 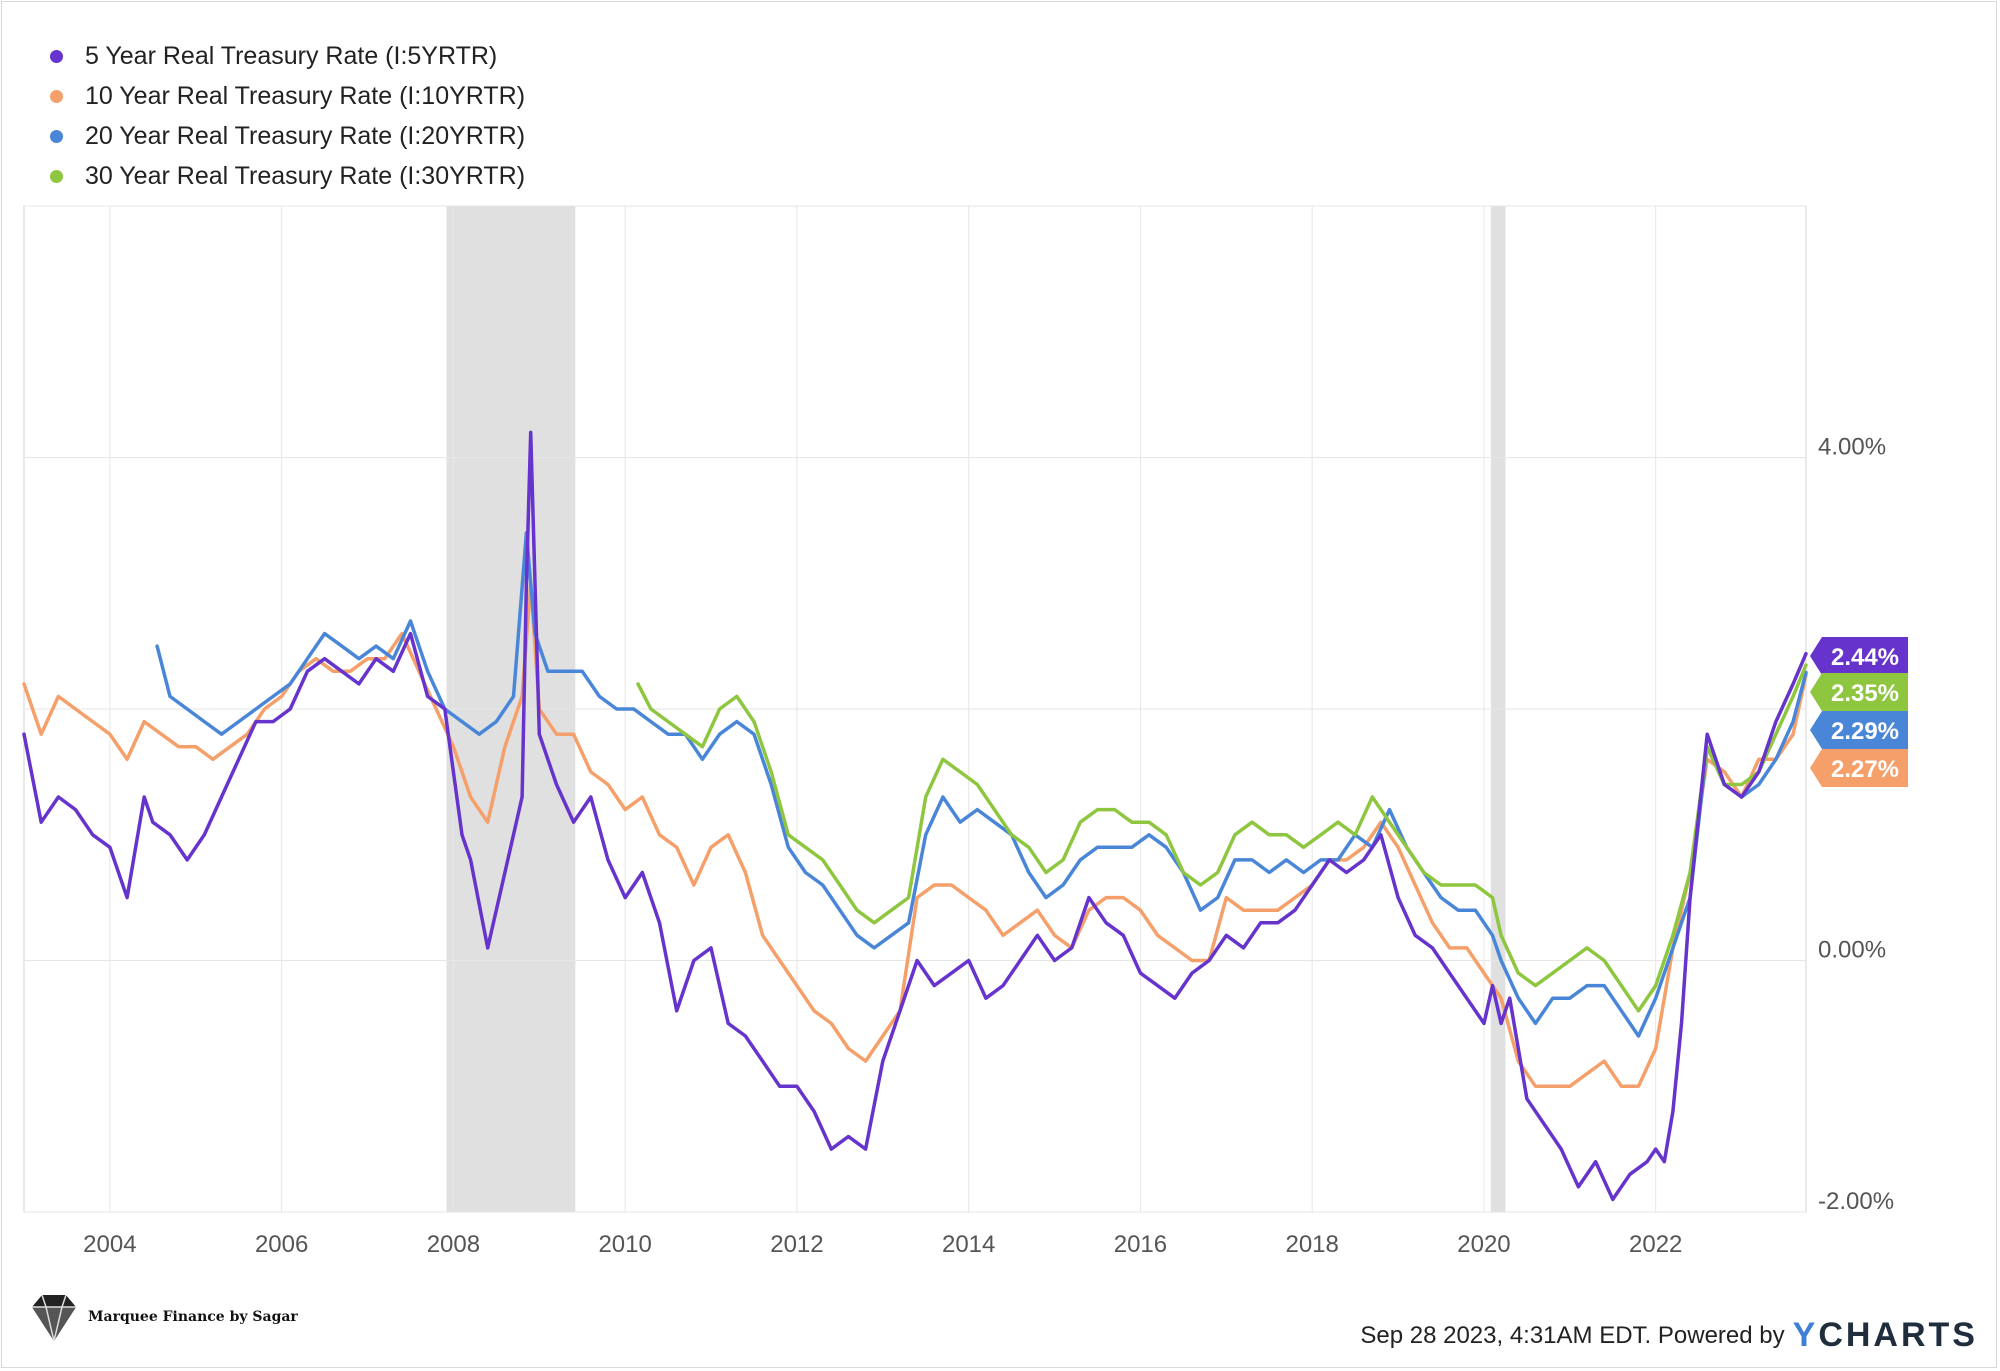 I want to click on powered-by: Powered by, so click(x=1721, y=1335).